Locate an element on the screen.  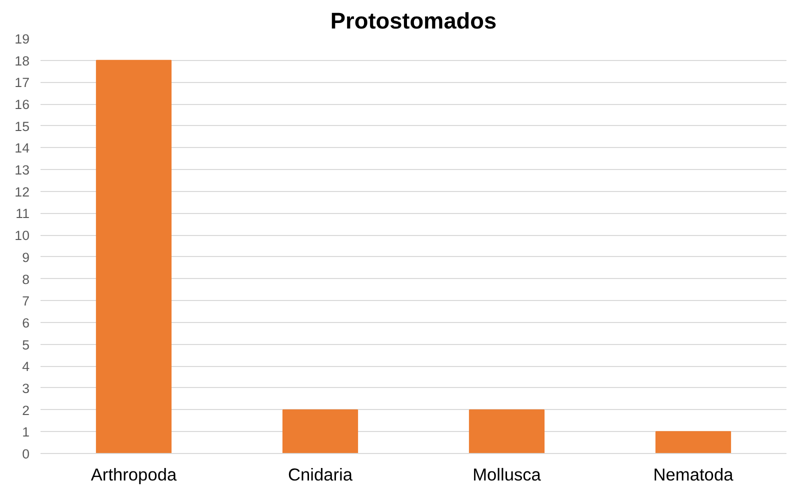
y-tick-label: 3 is located at coordinates (26, 388).